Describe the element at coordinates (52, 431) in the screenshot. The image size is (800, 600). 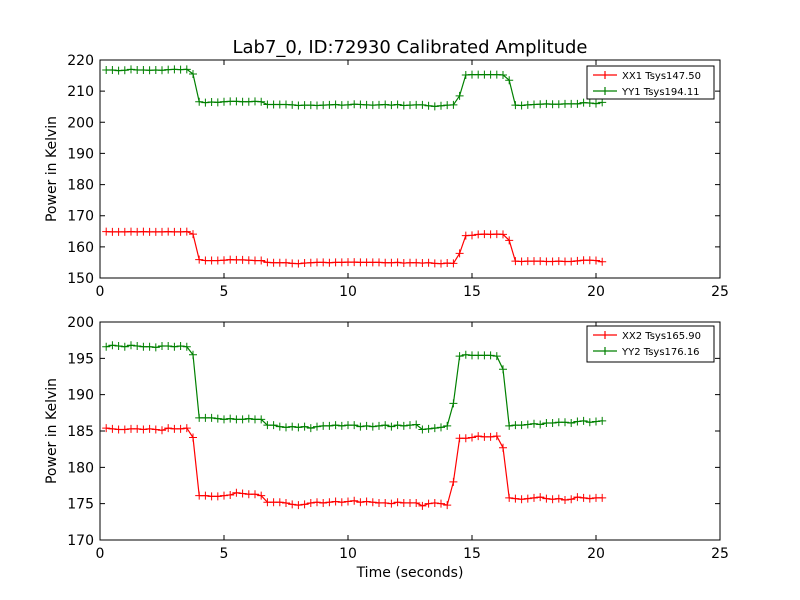
I see `y-axis-label: Power in Kelvin` at that location.